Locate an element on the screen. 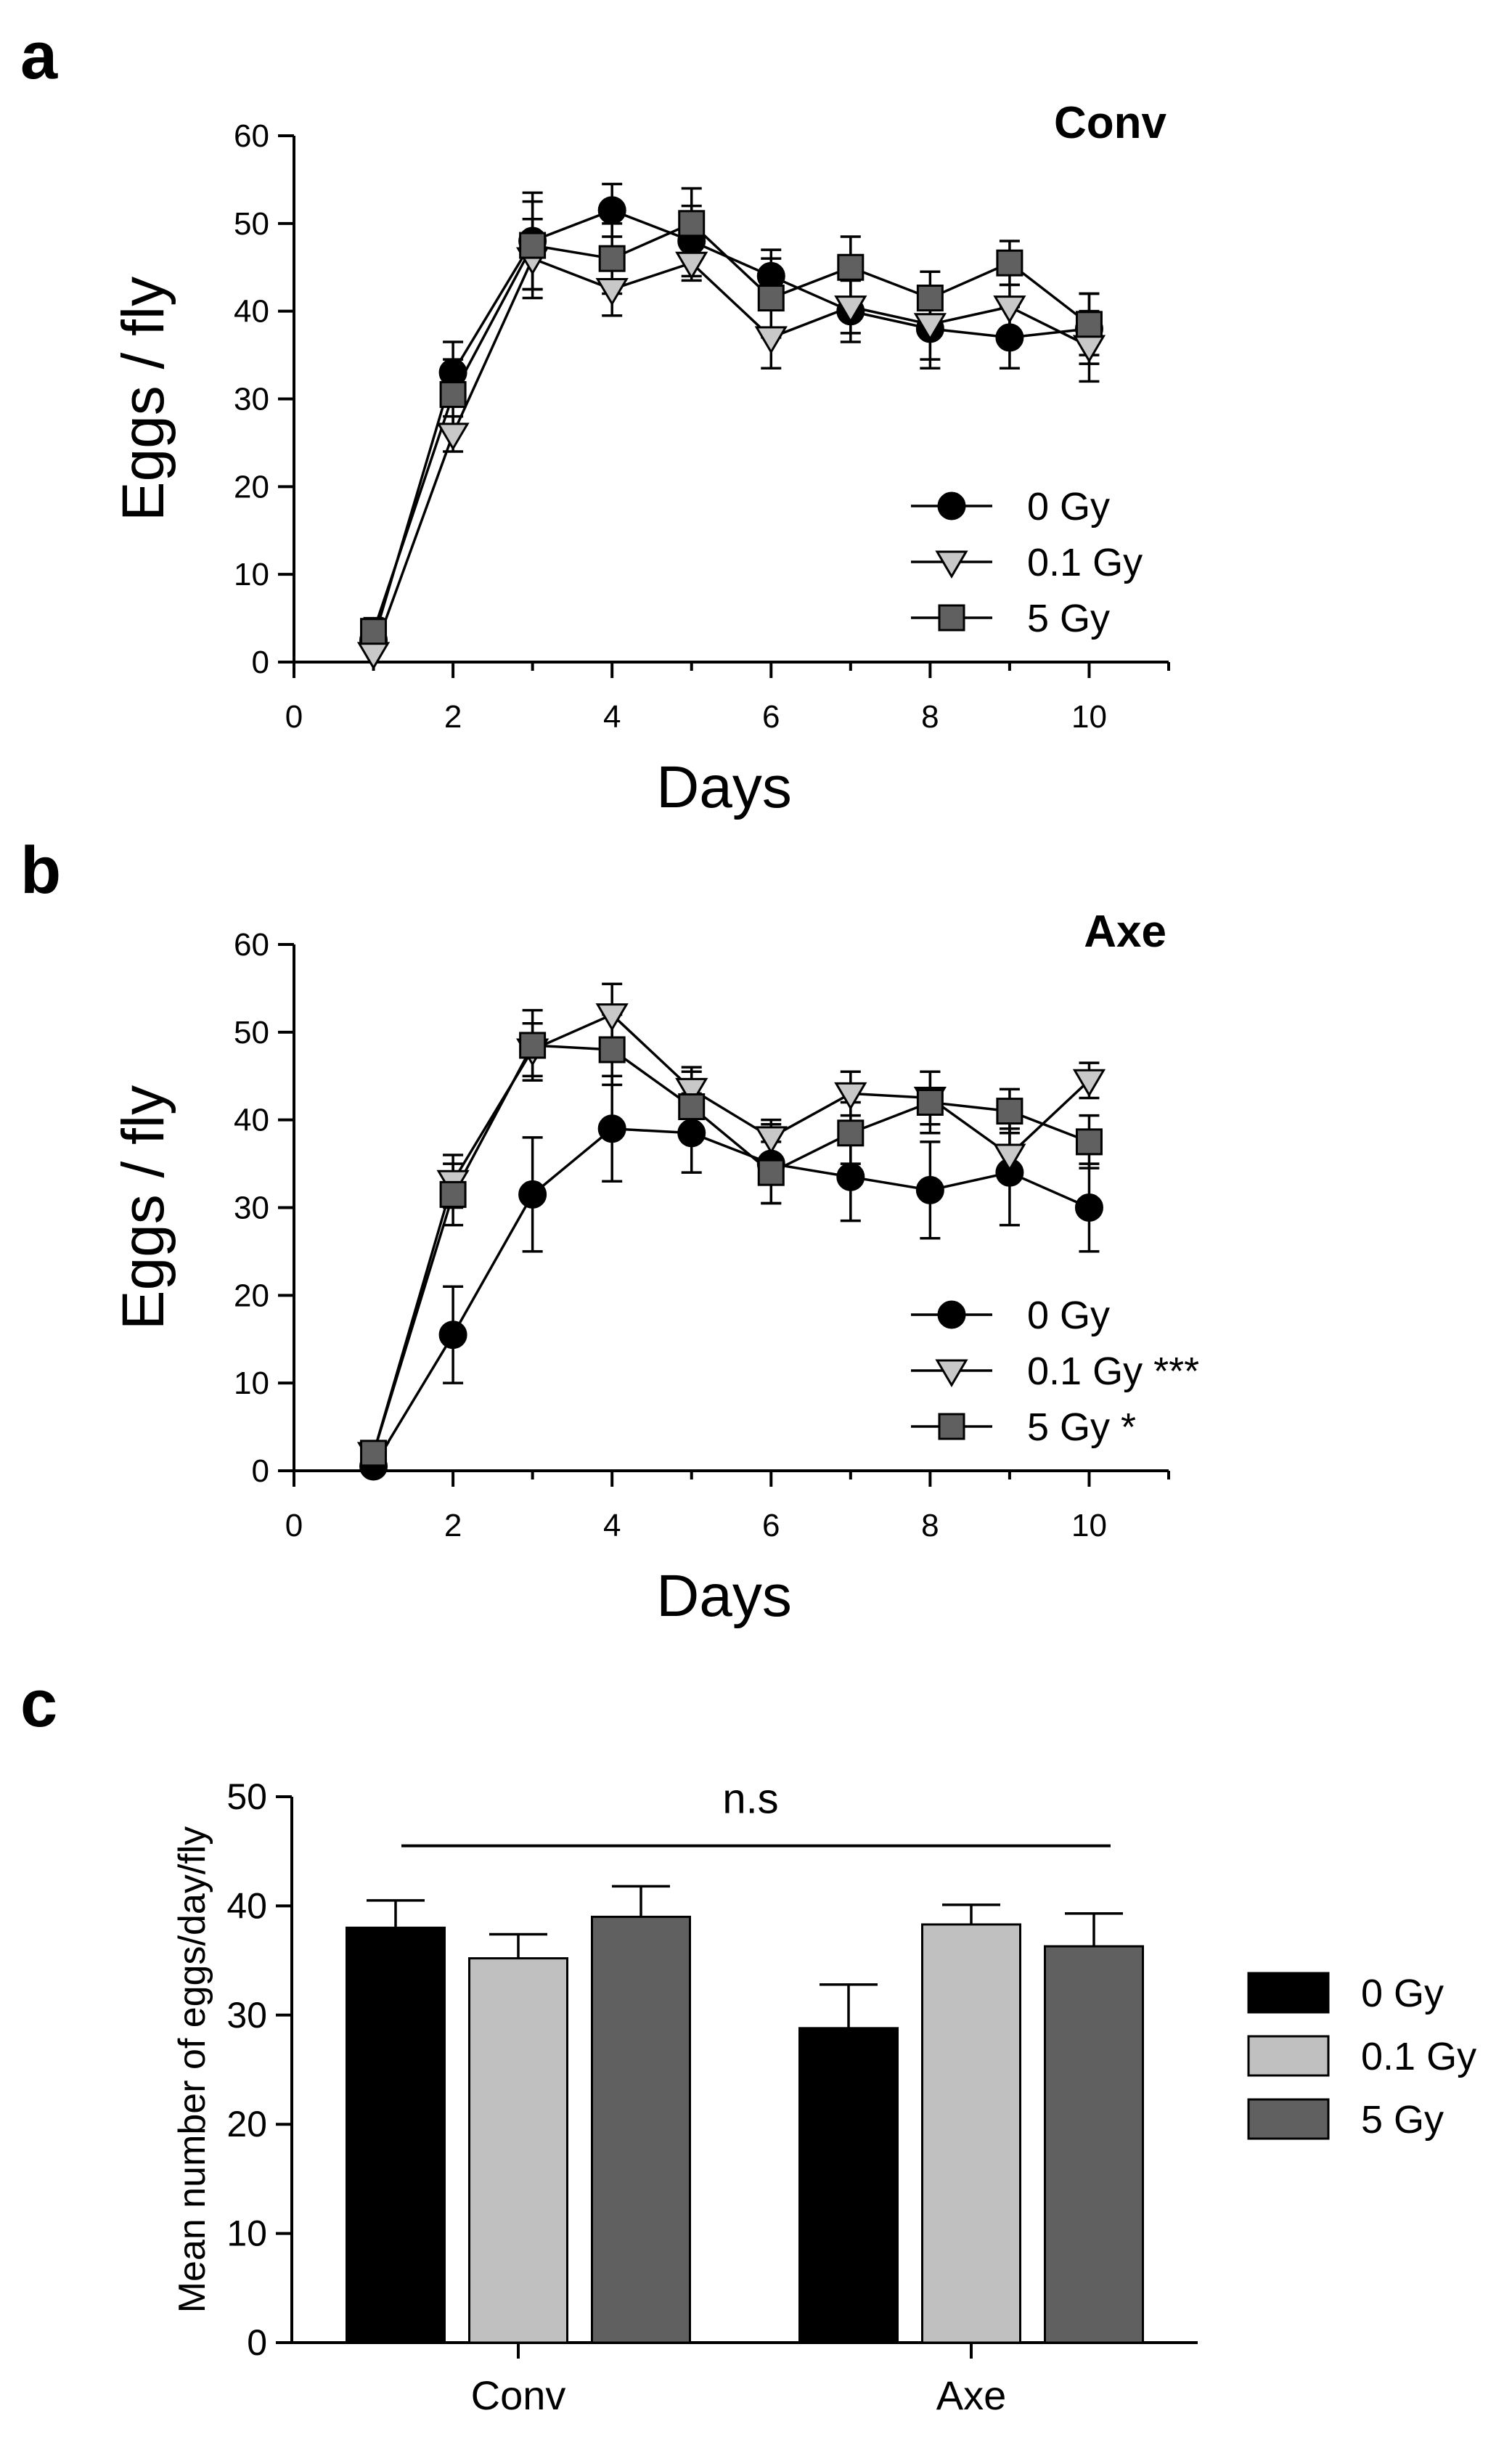 This screenshot has height=2437, width=1512. chart-a-x-axis-label: Days is located at coordinates (724, 787).